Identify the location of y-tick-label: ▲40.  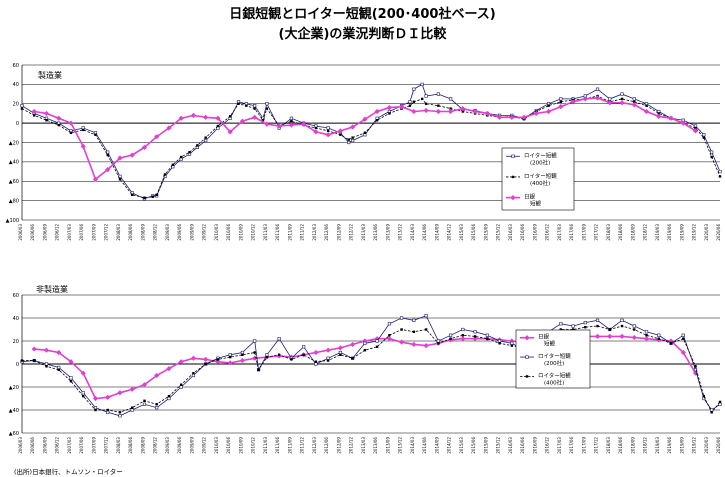
(14, 163).